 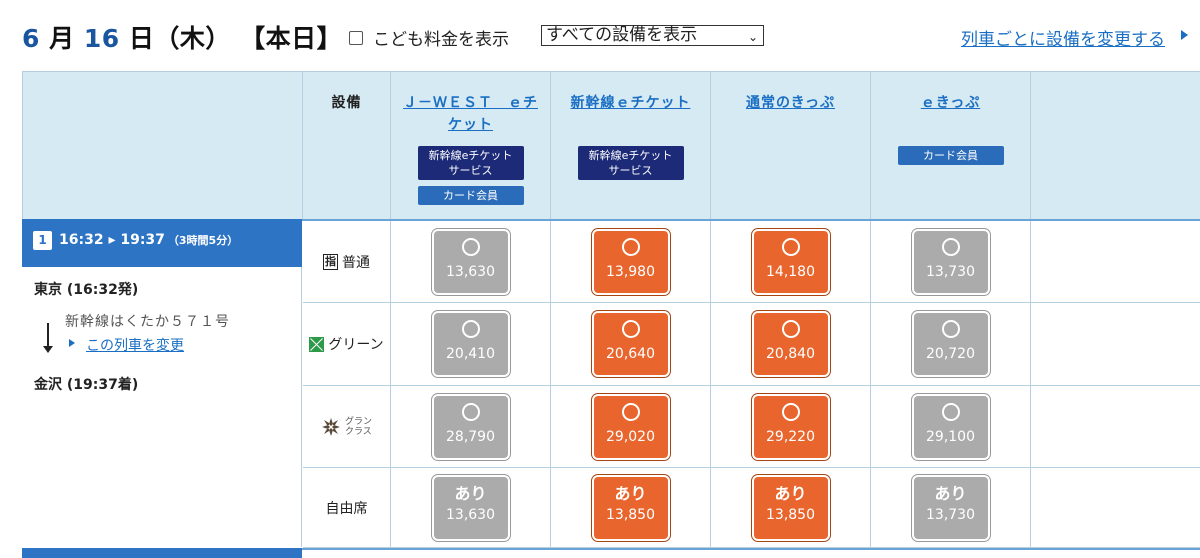 What do you see at coordinates (470, 344) in the screenshot?
I see `fare-button: 20,410` at bounding box center [470, 344].